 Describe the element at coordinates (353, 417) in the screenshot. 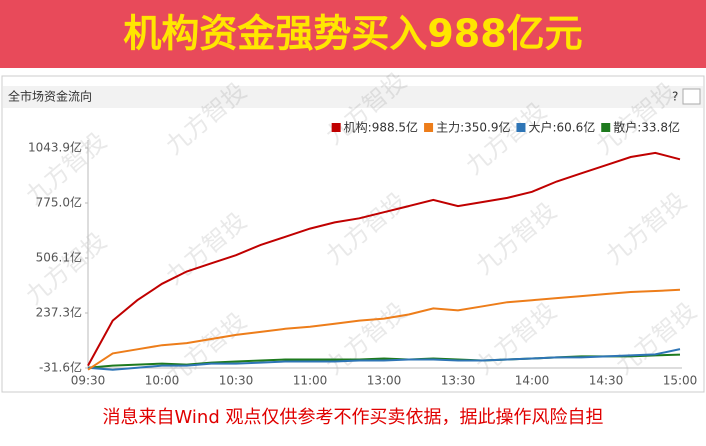

I see `footer: 消息来自Wind 观点仅供参考不作买卖依据，据此操作风险自担` at that location.